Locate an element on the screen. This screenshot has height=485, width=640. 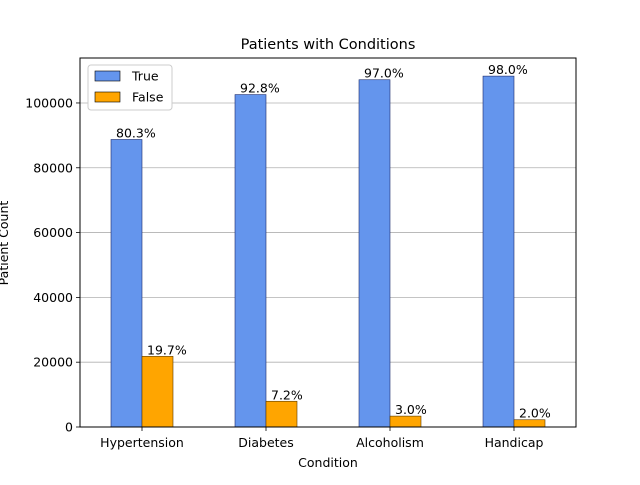
y-tick-label: 100000 is located at coordinates (49, 102).